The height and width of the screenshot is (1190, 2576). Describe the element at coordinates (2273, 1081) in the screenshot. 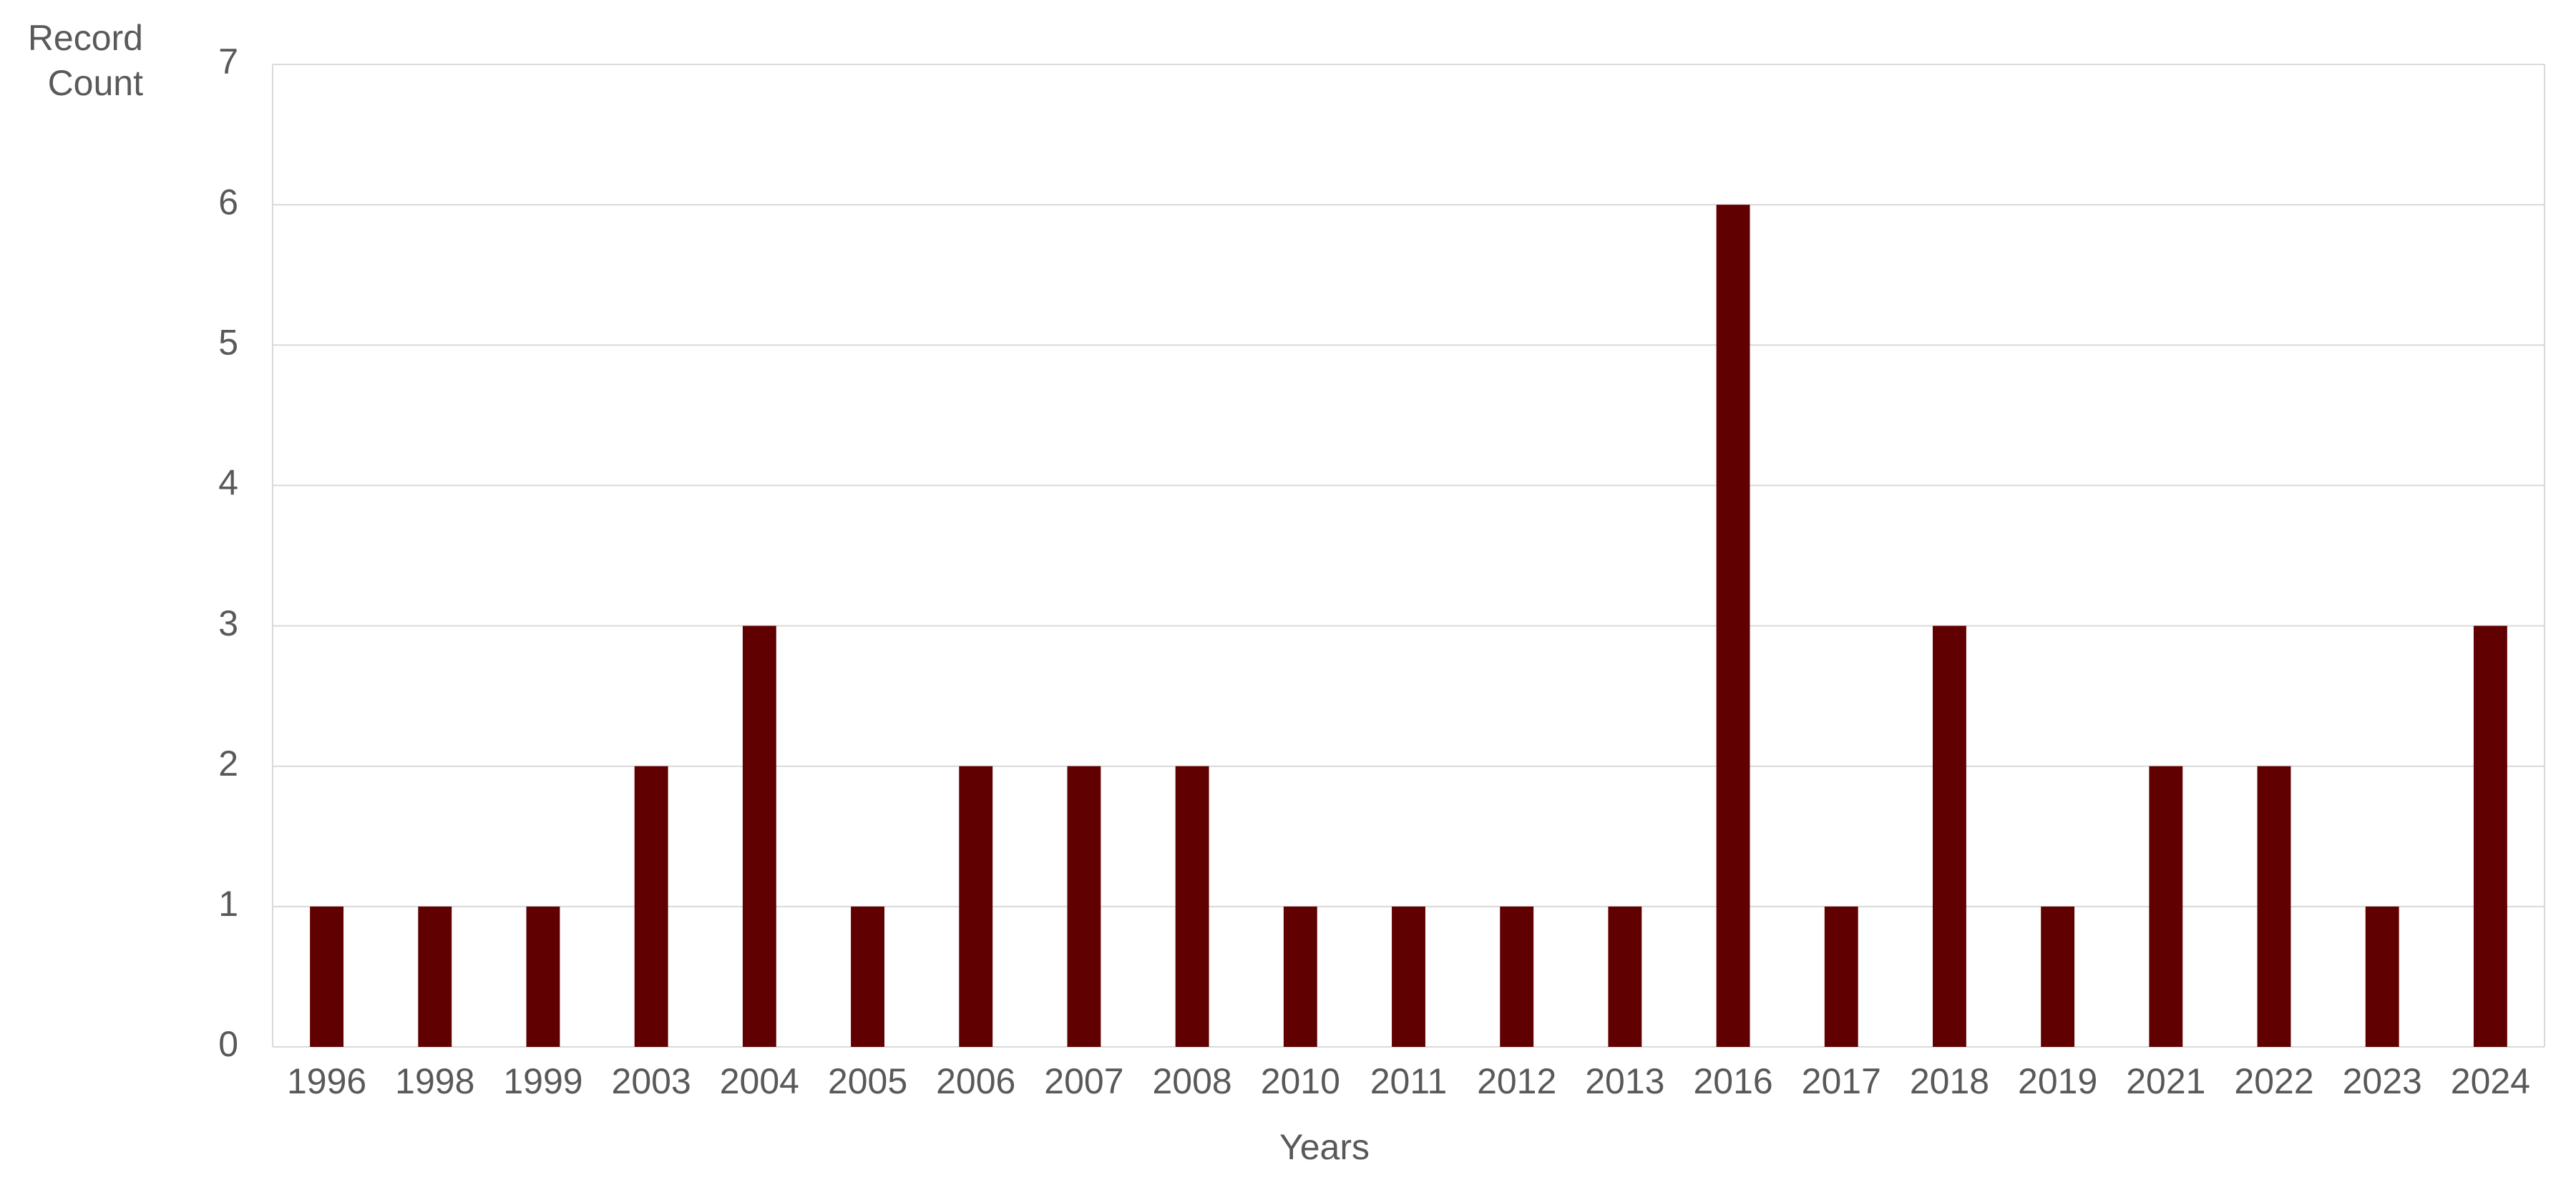

I see `x-tick-label: 2022` at that location.